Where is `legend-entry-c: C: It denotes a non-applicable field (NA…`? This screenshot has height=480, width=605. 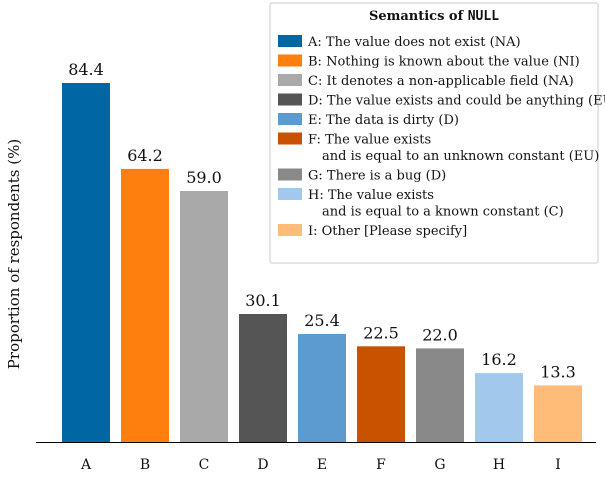 legend-entry-c: C: It denotes a non-applicable field (NA… is located at coordinates (441, 81).